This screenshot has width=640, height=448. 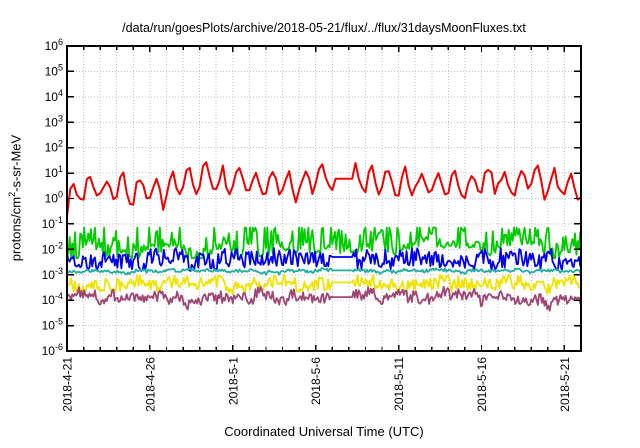 What do you see at coordinates (54, 70) in the screenshot?
I see `y-tick-label: 10⁵` at bounding box center [54, 70].